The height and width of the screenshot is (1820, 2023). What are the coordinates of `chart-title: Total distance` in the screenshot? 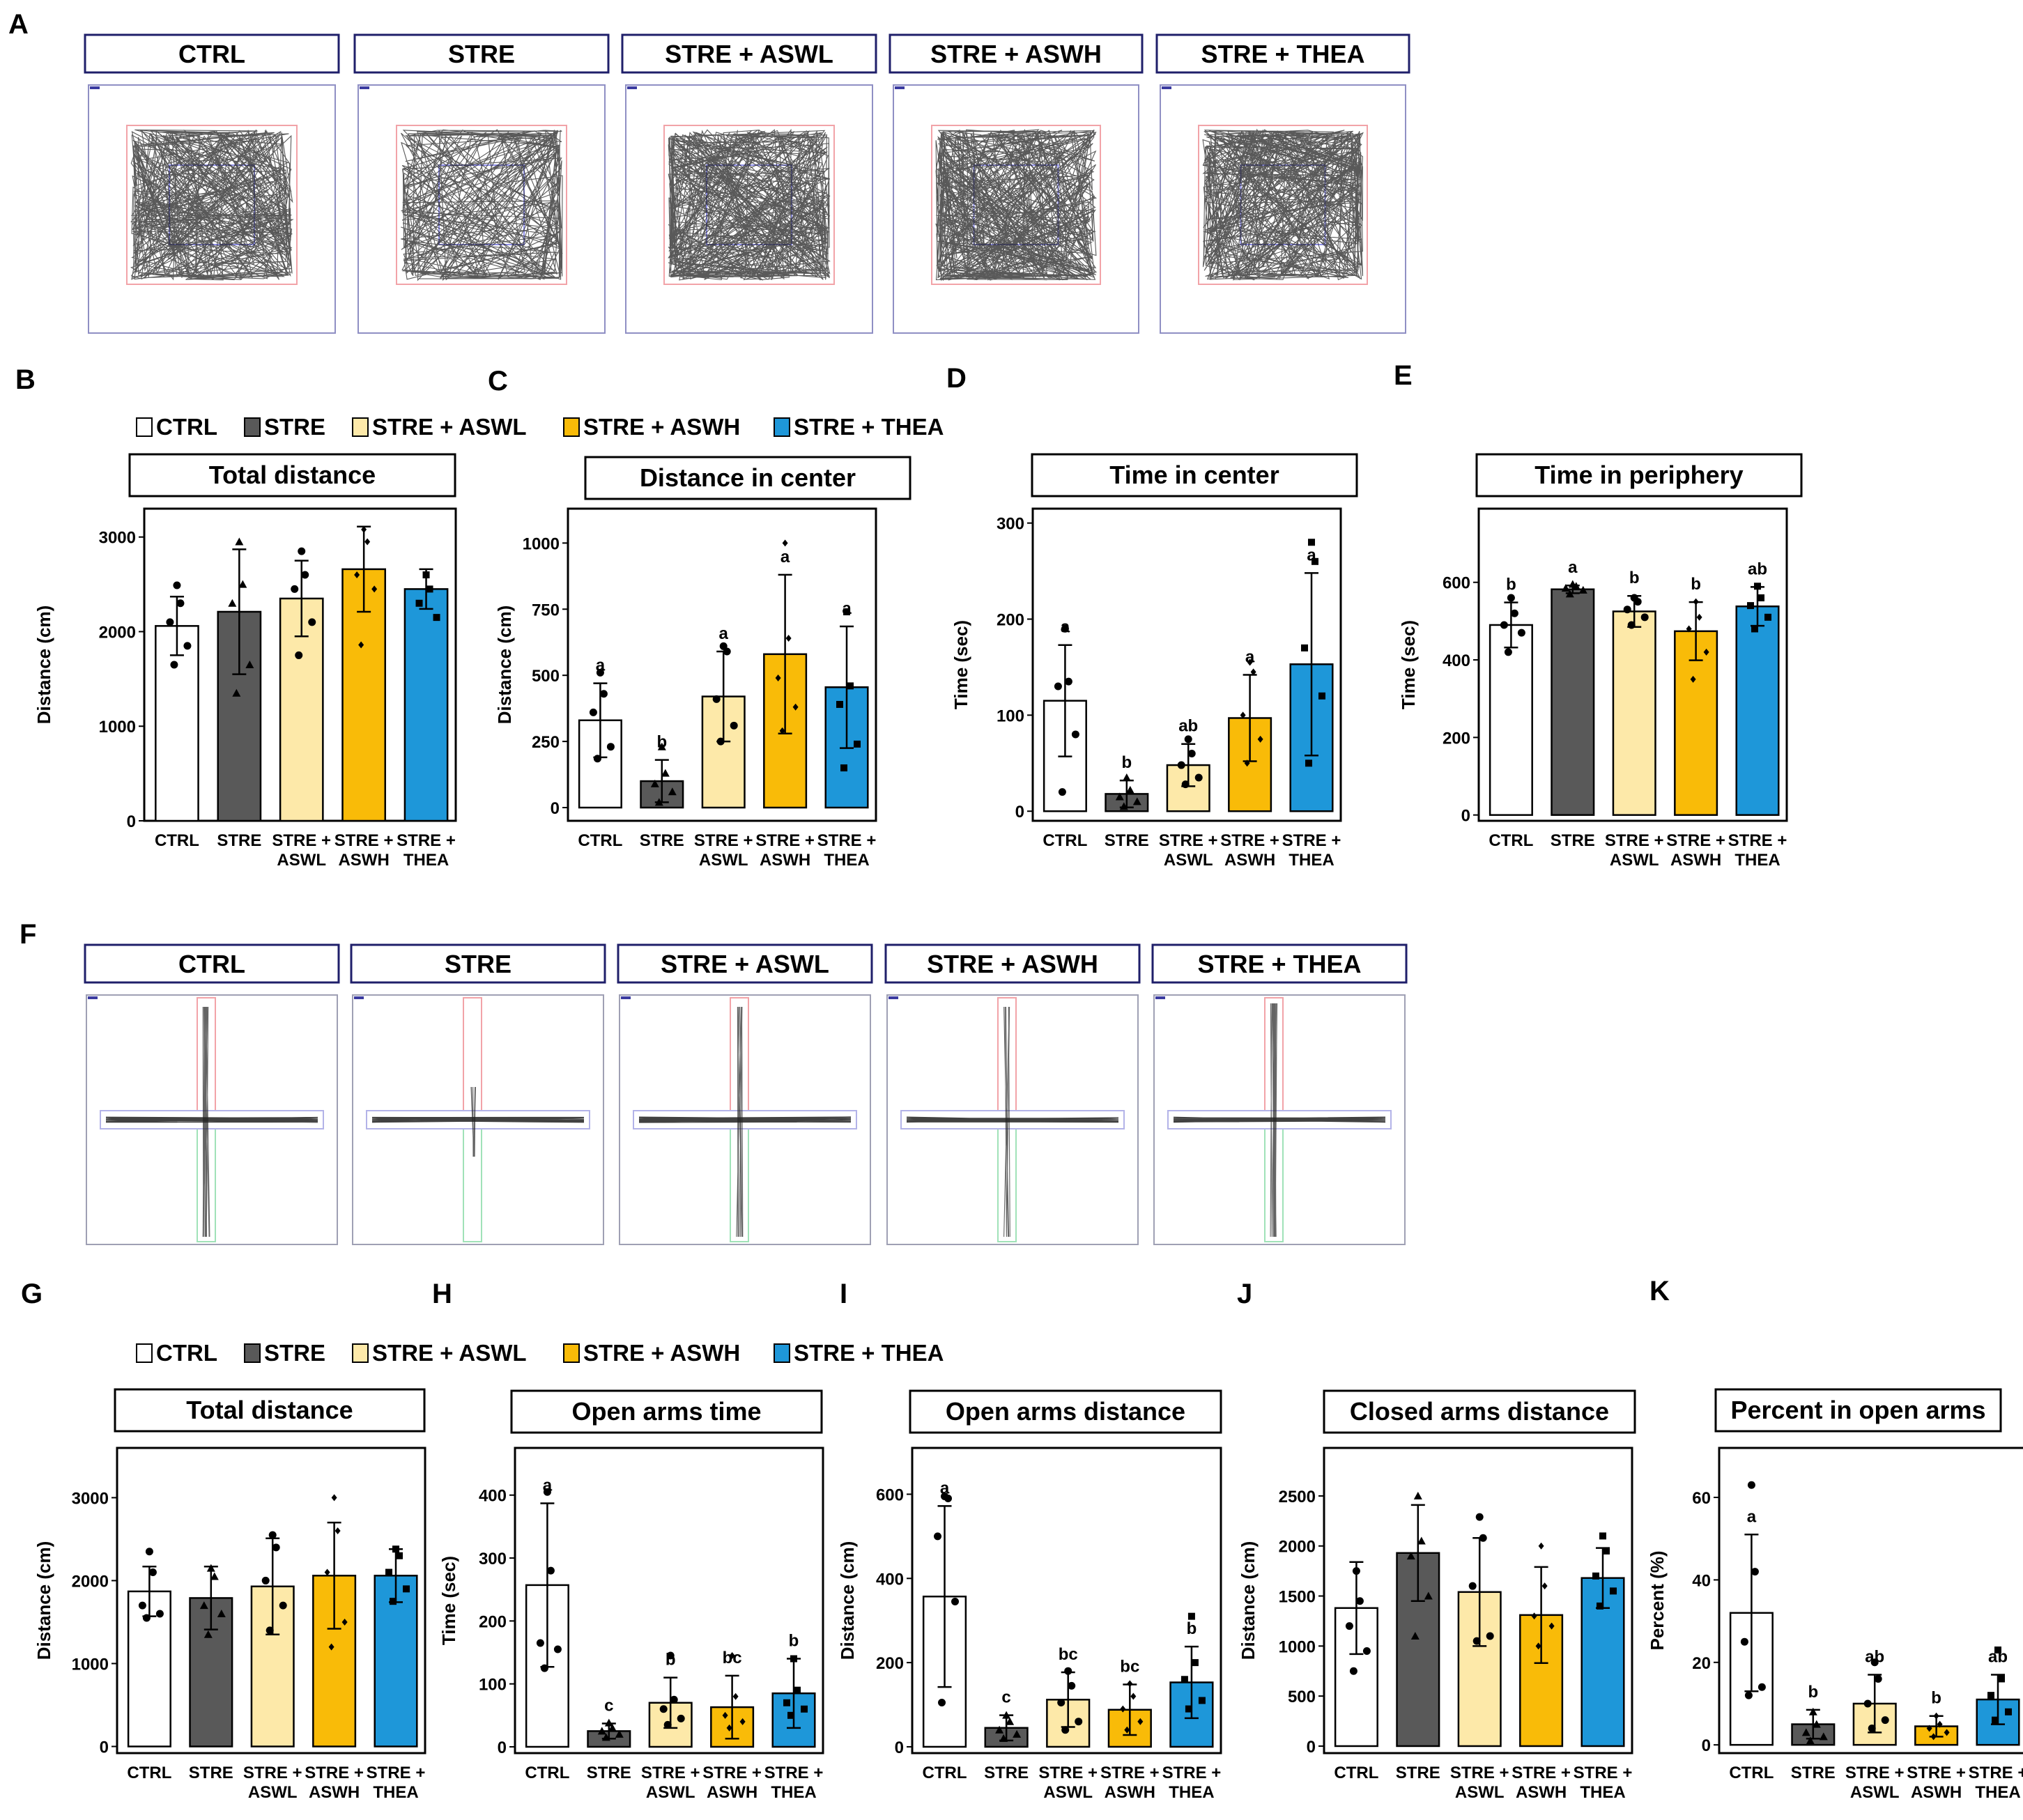 It's located at (292, 475).